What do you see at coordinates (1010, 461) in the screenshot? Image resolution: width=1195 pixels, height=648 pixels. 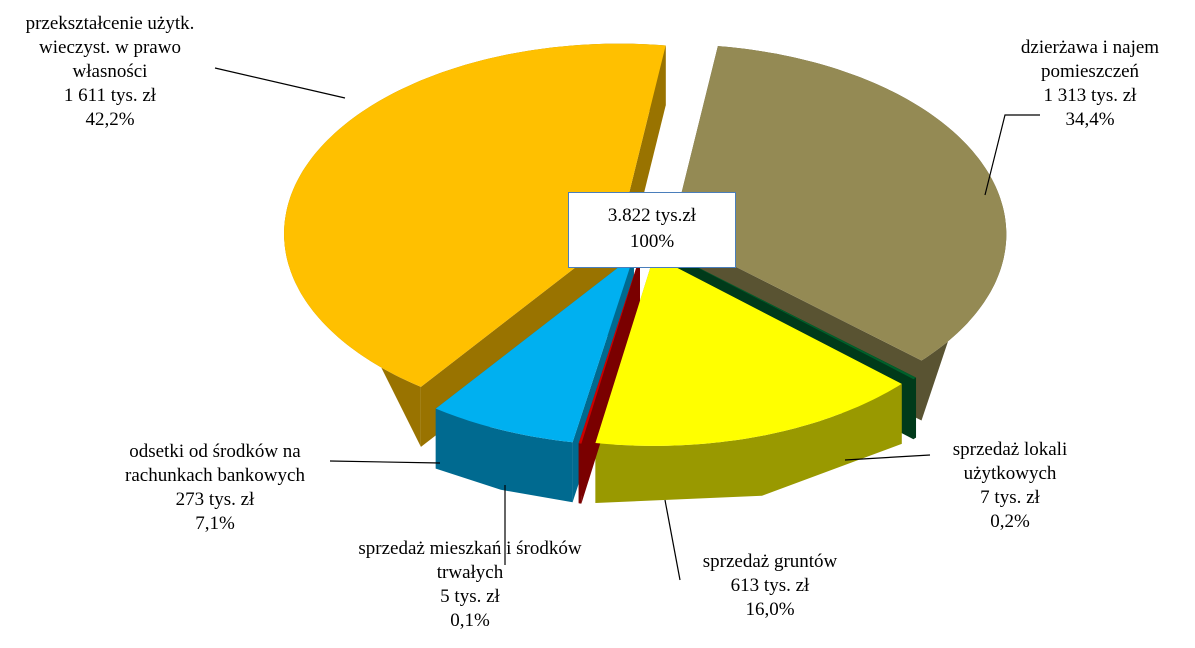 I see `category: sprzedaż lokali użytkowych` at bounding box center [1010, 461].